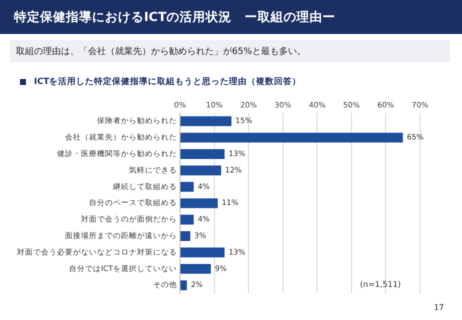 The image size is (462, 320). Describe the element at coordinates (175, 17) in the screenshot. I see `chart-title: 特定保健指導におけるICTの活用状況 ー取組の理由ー` at that location.